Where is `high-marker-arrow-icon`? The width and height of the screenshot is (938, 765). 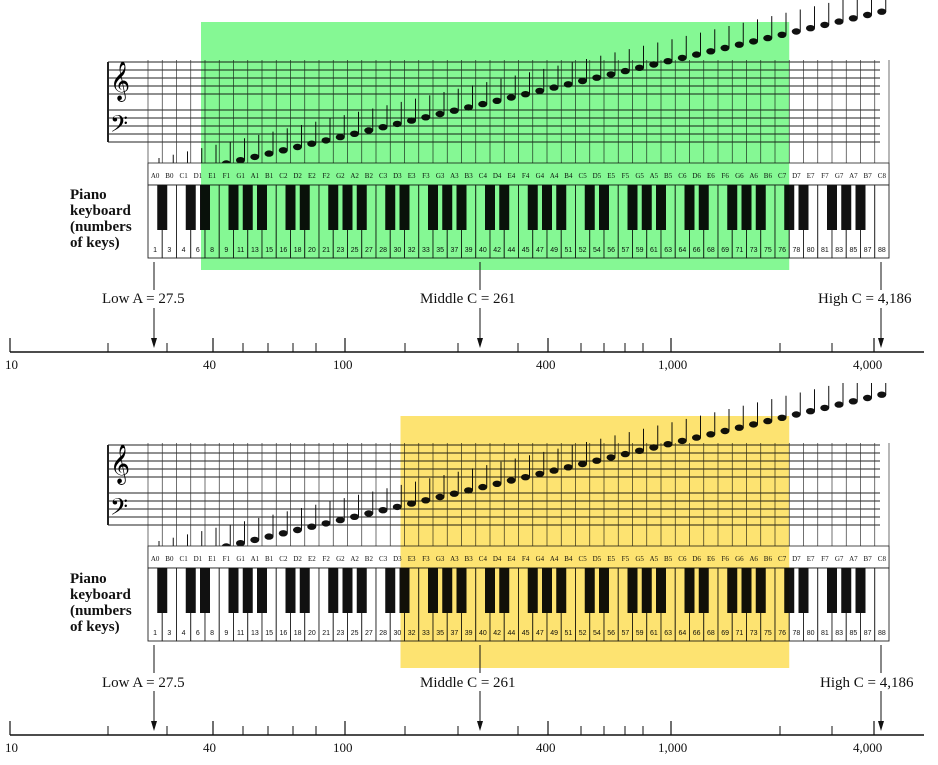
high-marker-arrow-icon is located at coordinates (881, 343).